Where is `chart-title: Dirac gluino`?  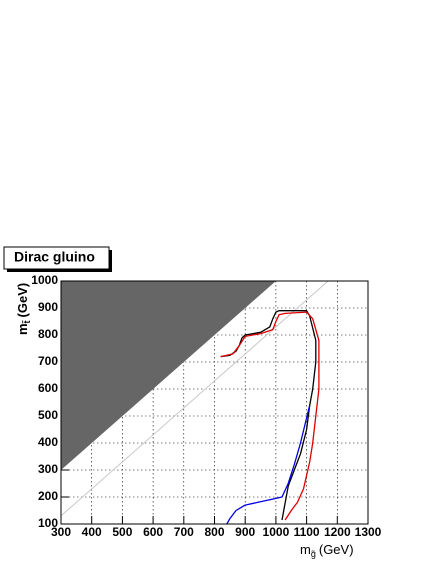 chart-title: Dirac gluino is located at coordinates (54, 257).